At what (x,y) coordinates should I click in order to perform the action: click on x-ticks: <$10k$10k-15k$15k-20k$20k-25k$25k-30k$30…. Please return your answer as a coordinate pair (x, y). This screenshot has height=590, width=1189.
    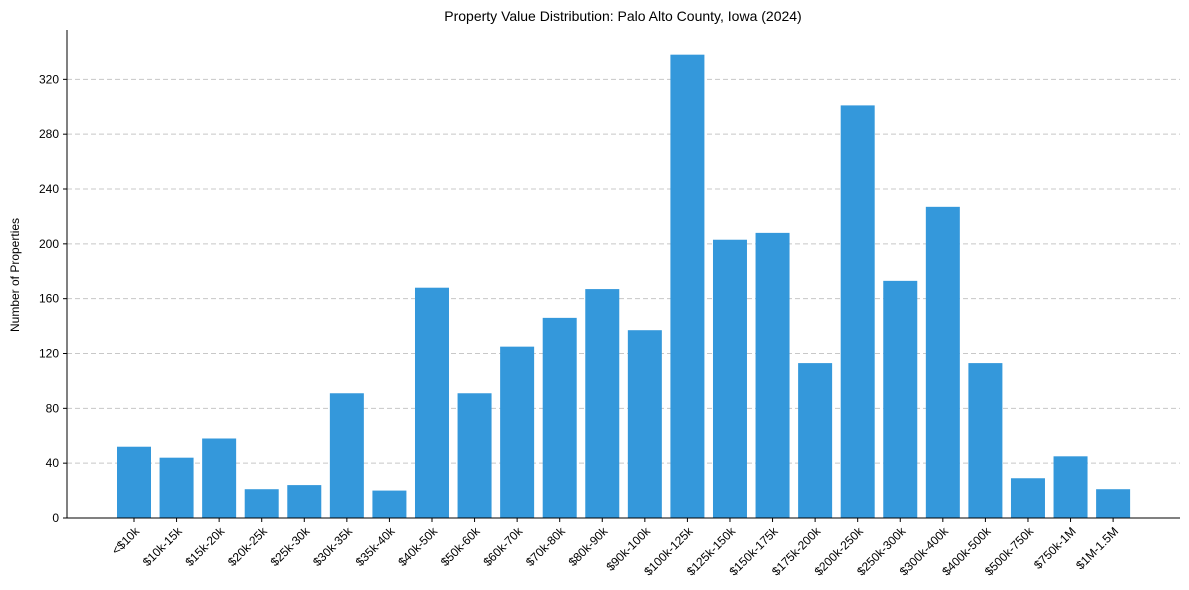
    Looking at the image, I should click on (615, 548).